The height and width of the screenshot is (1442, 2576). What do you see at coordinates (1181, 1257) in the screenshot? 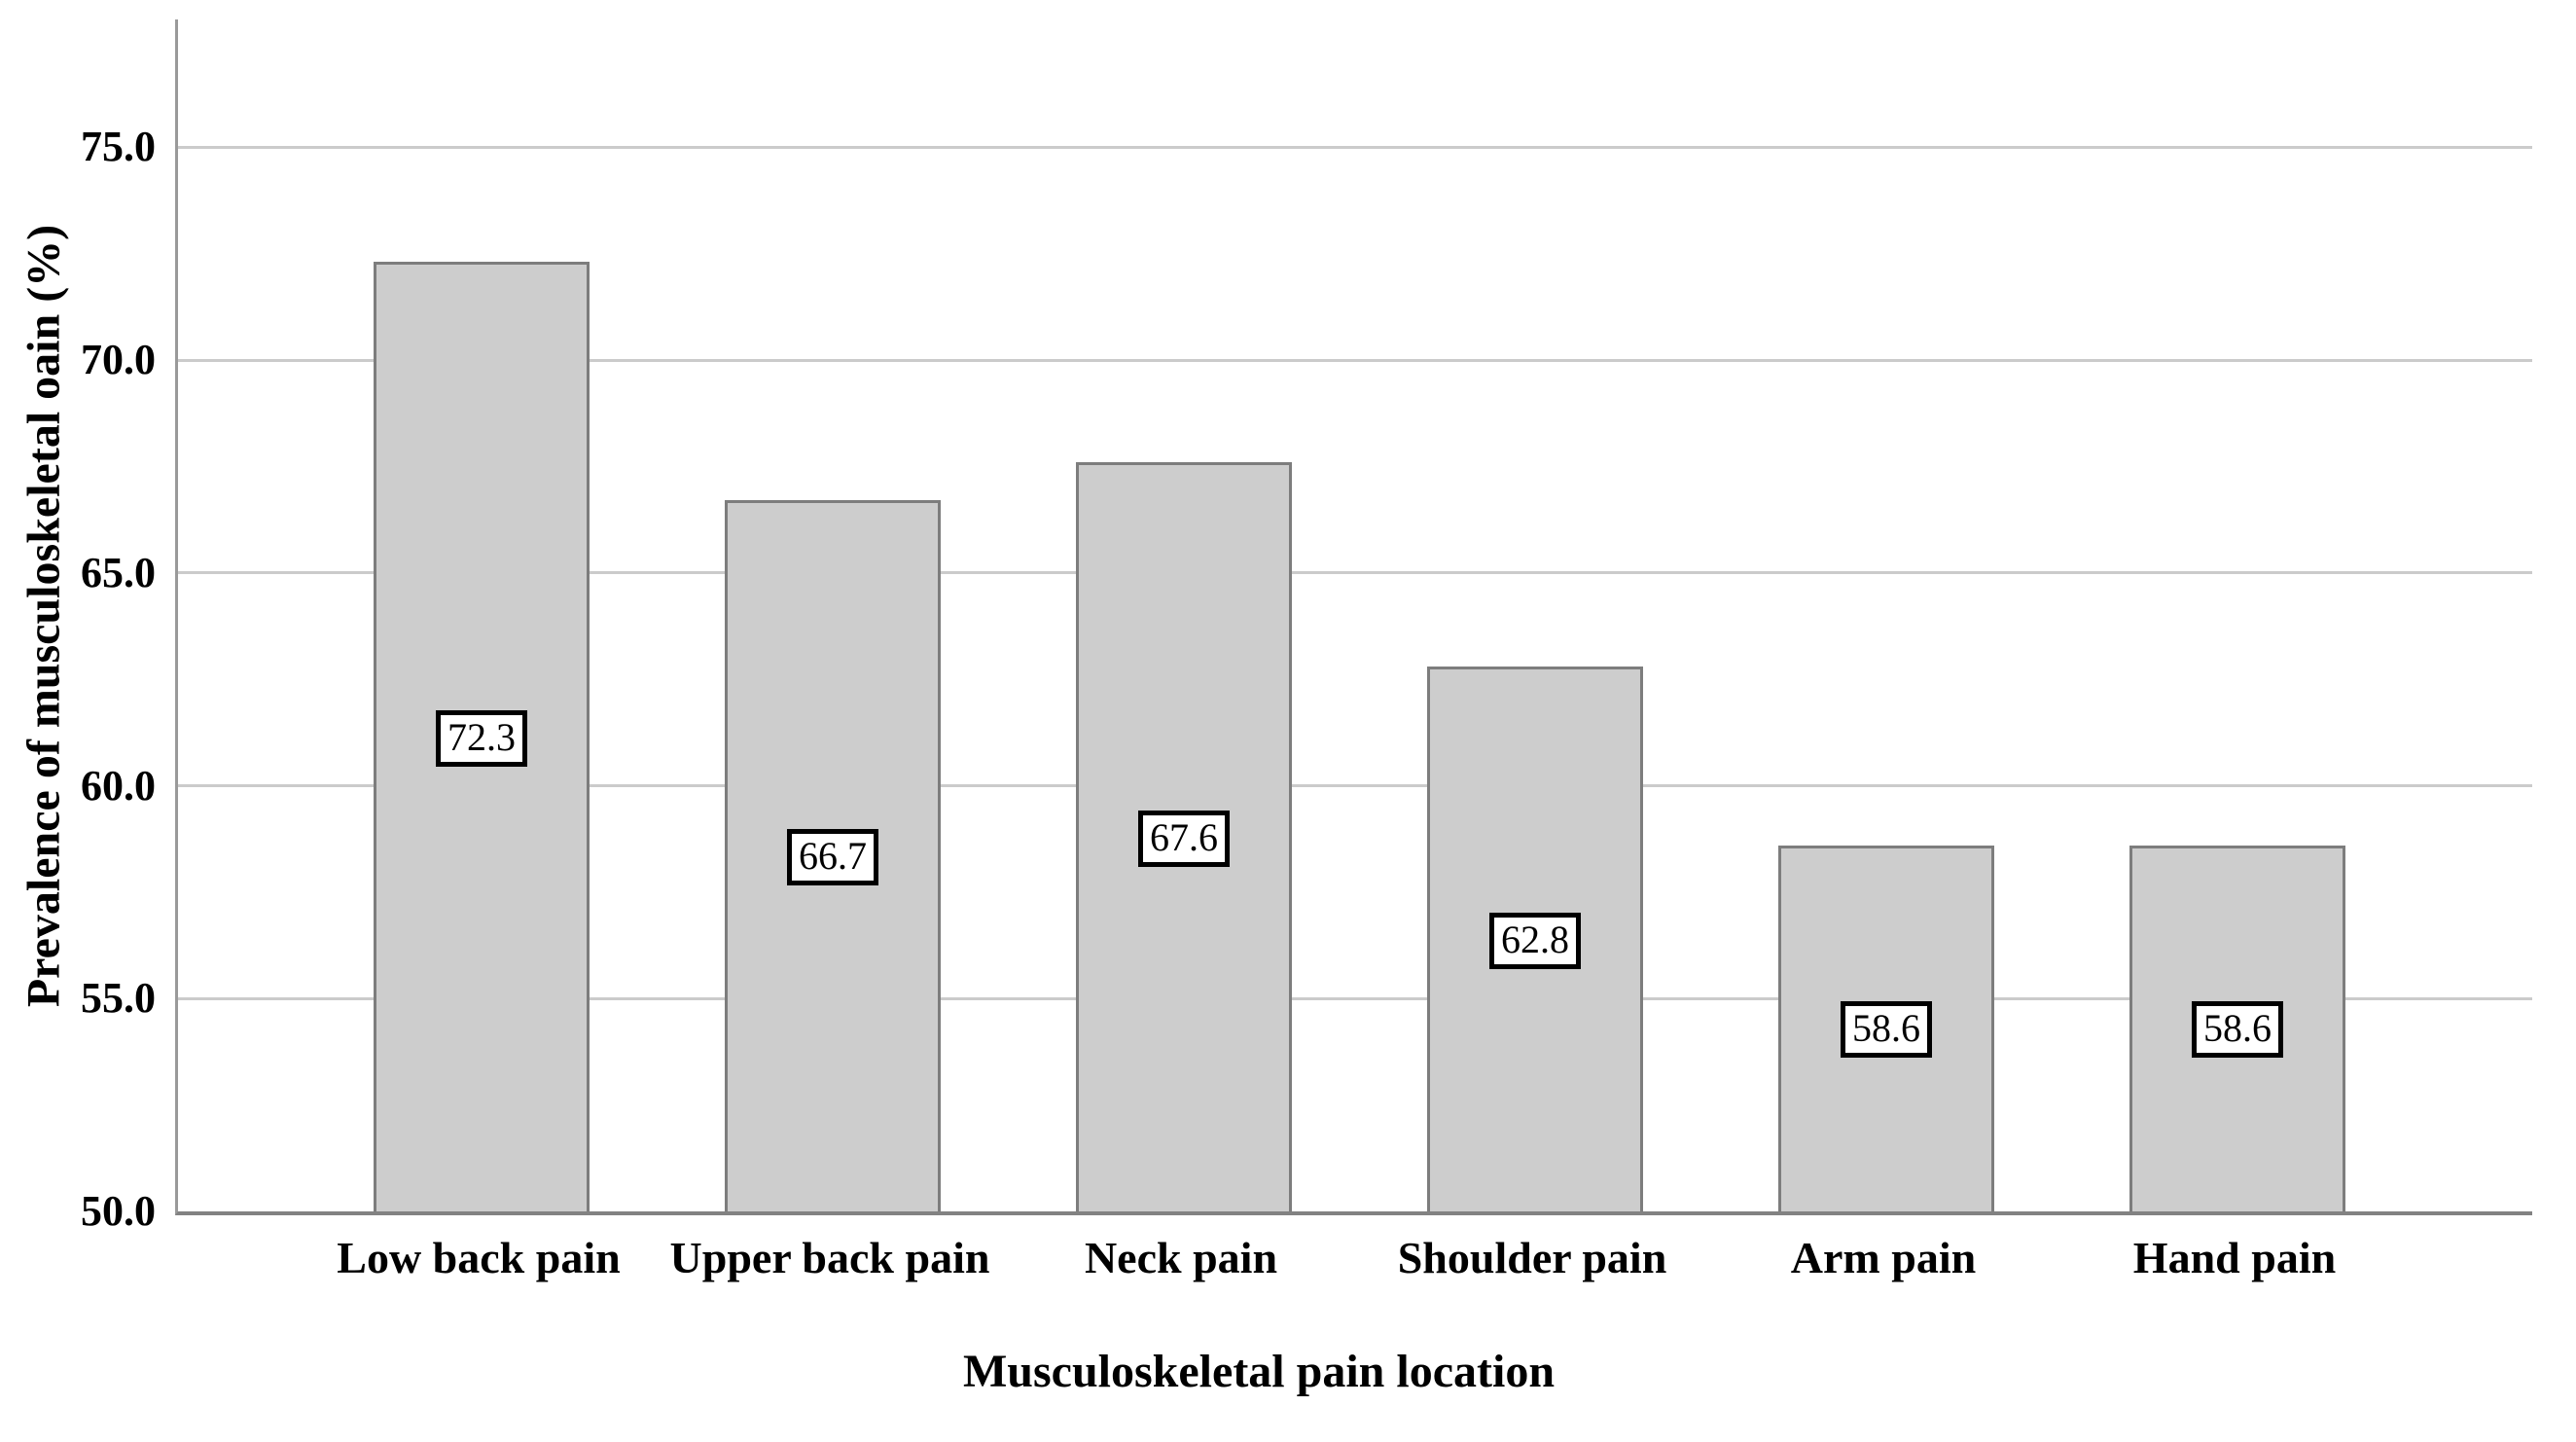
I see `x-tick-label-neck-pain: Neck pain` at bounding box center [1181, 1257].